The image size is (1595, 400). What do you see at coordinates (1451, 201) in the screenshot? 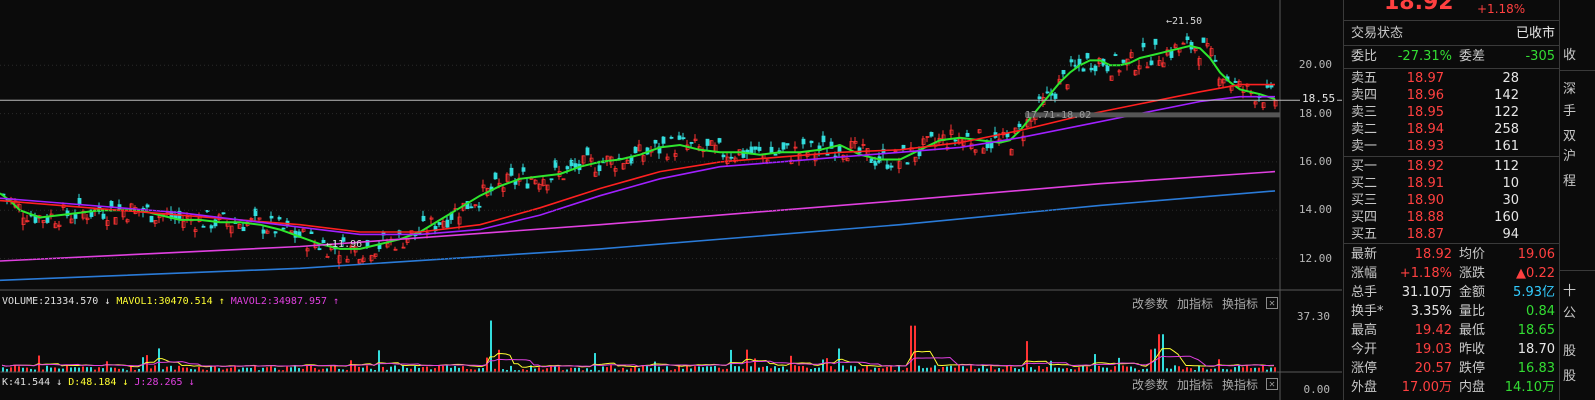
I see `bid-row: 买三 18.90 30` at bounding box center [1451, 201].